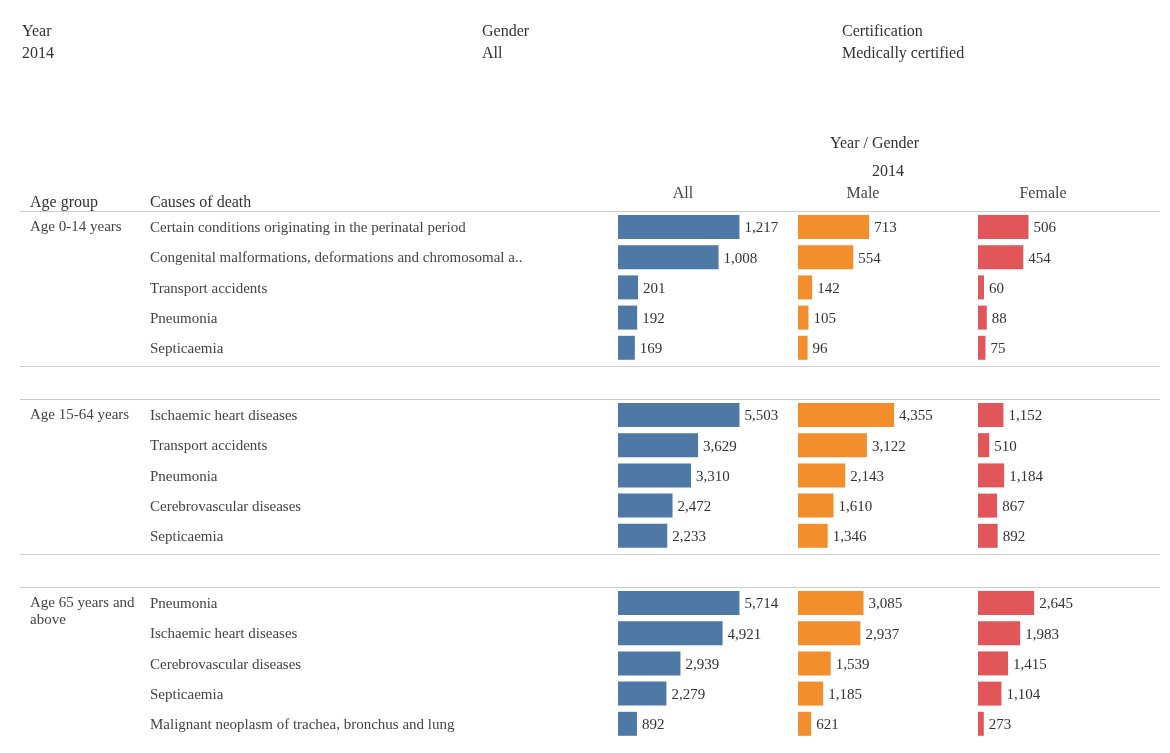 This screenshot has height=753, width=1170. Describe the element at coordinates (37, 31) in the screenshot. I see `text: Year` at that location.